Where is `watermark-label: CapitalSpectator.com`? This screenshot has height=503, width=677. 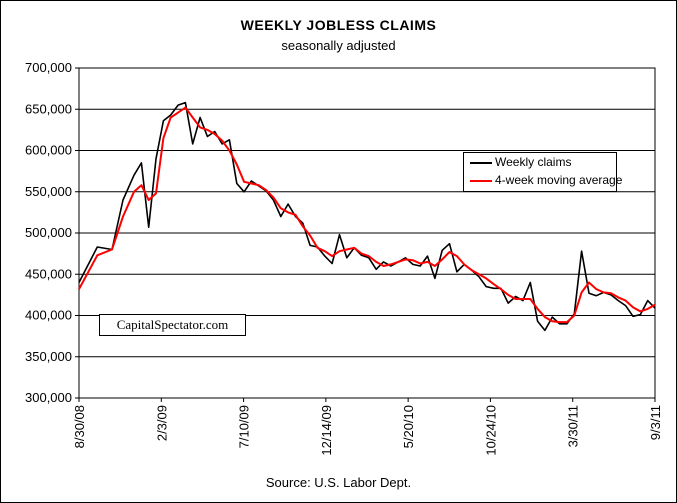
watermark-label: CapitalSpectator.com is located at coordinates (172, 325).